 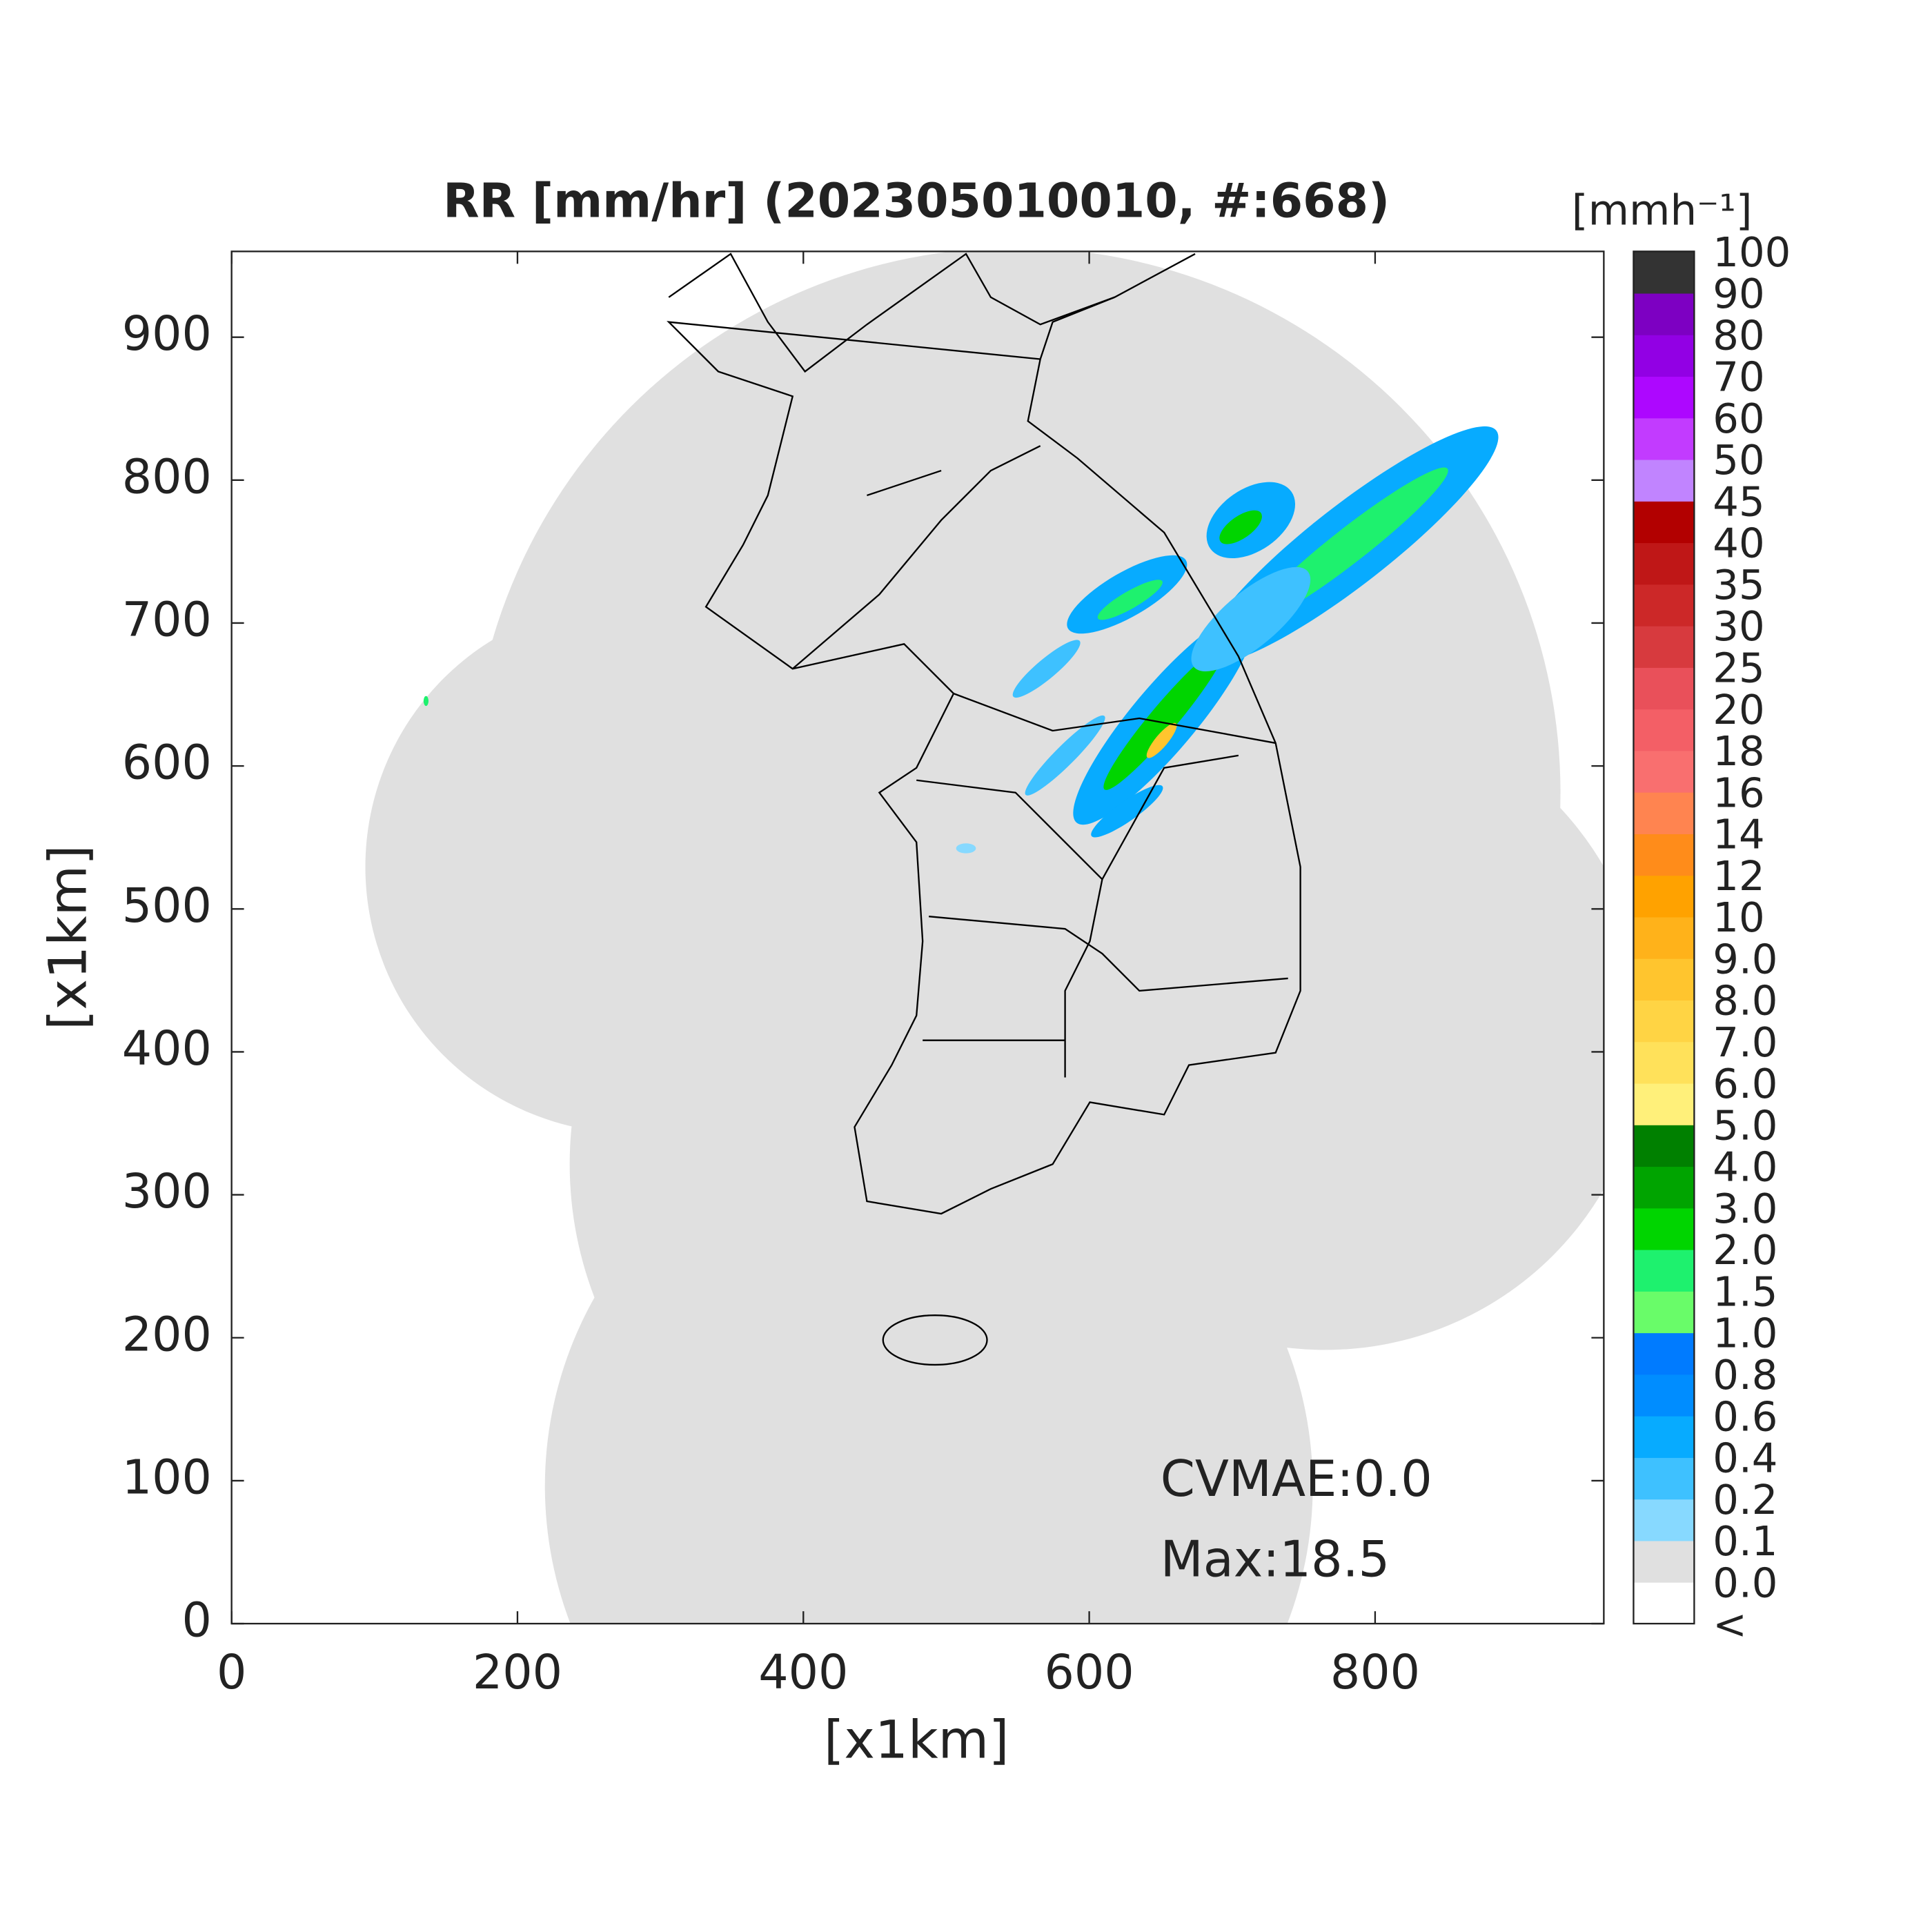 I want to click on y-tick-label: 200, so click(x=167, y=1335).